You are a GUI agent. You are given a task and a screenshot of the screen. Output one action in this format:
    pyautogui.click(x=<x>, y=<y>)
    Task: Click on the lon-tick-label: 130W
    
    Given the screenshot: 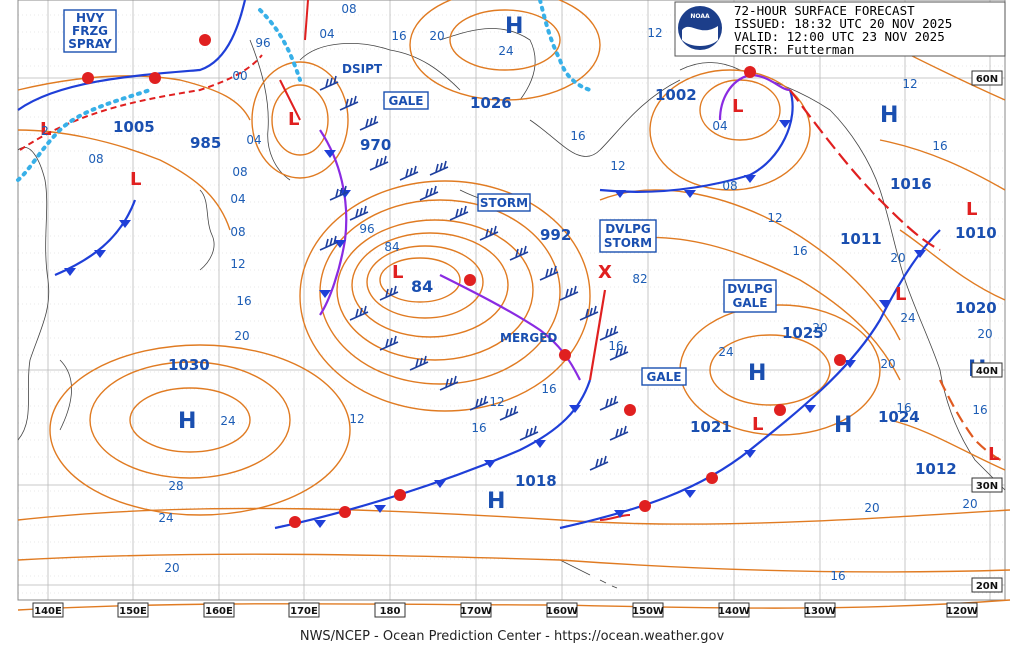 What is the action you would take?
    pyautogui.click(x=820, y=611)
    